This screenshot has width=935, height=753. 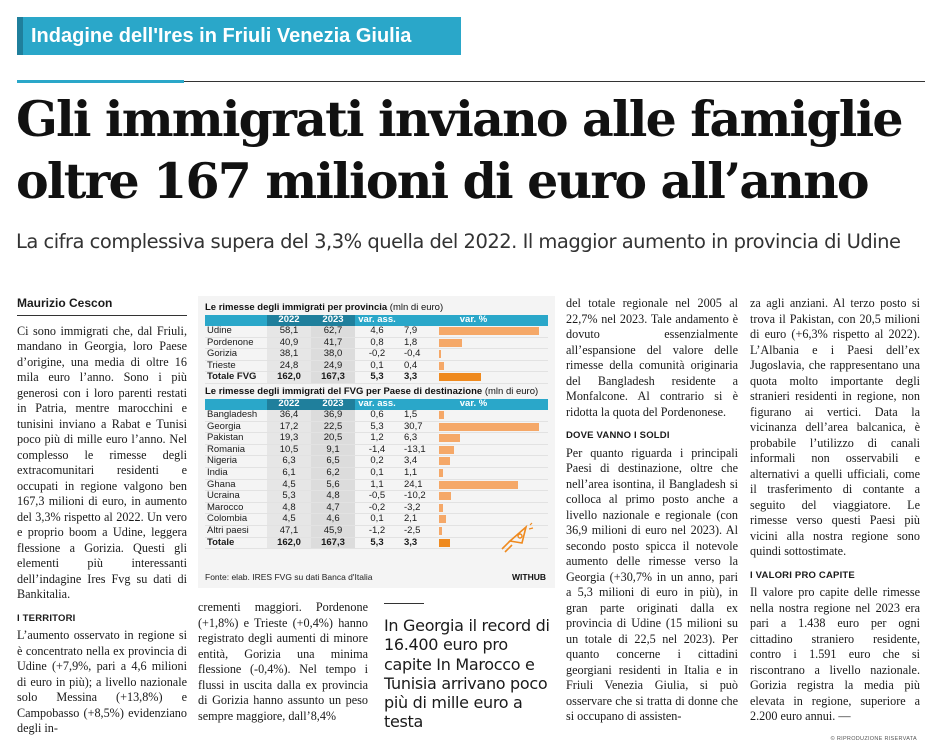 What do you see at coordinates (289, 366) in the screenshot?
I see `value-2022: 24,8` at bounding box center [289, 366].